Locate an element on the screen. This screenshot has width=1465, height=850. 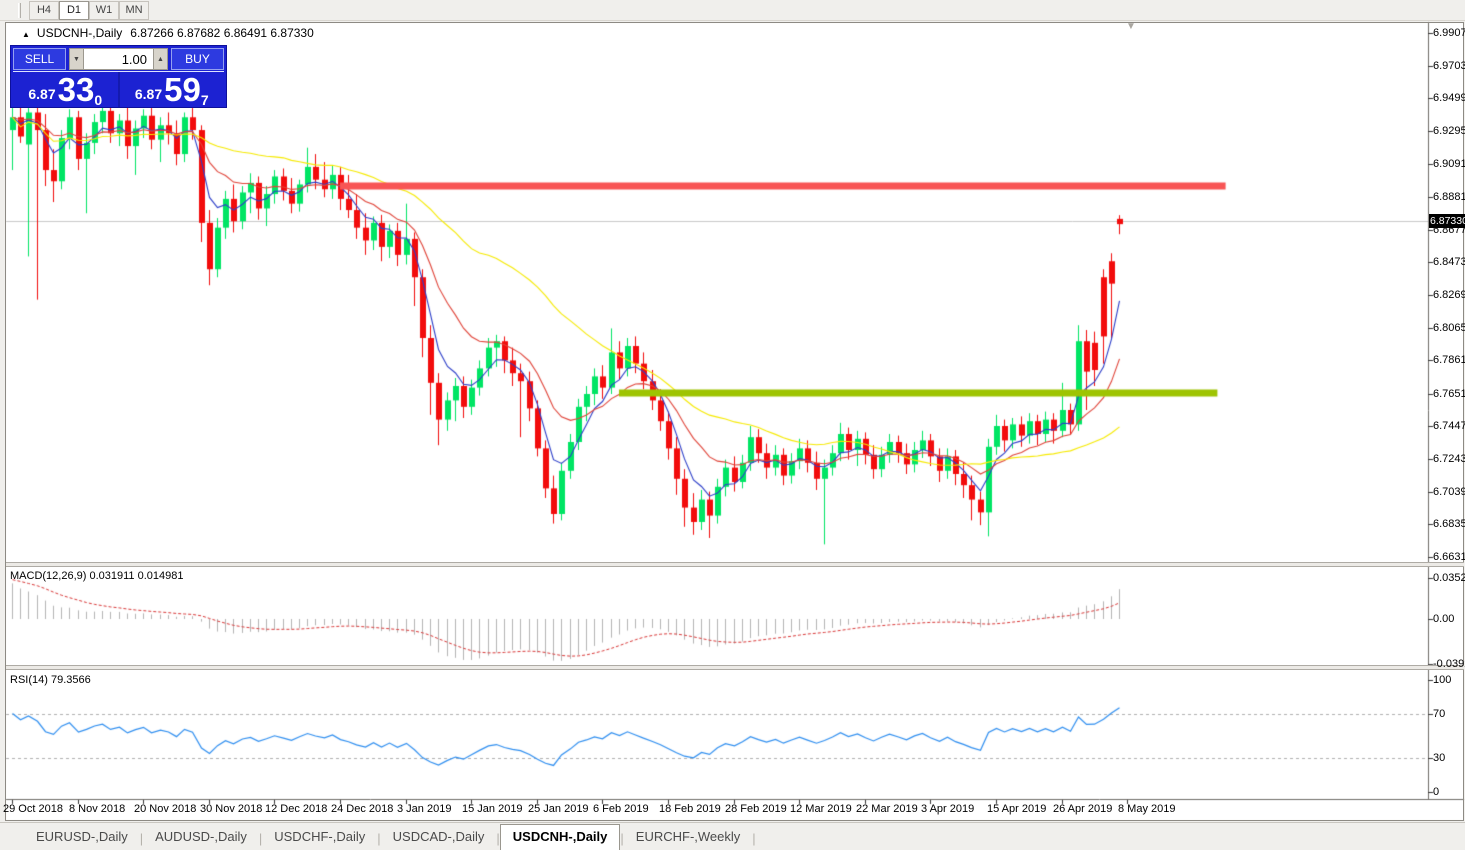
timeframe-tab-d1: D1 is located at coordinates (74, 10).